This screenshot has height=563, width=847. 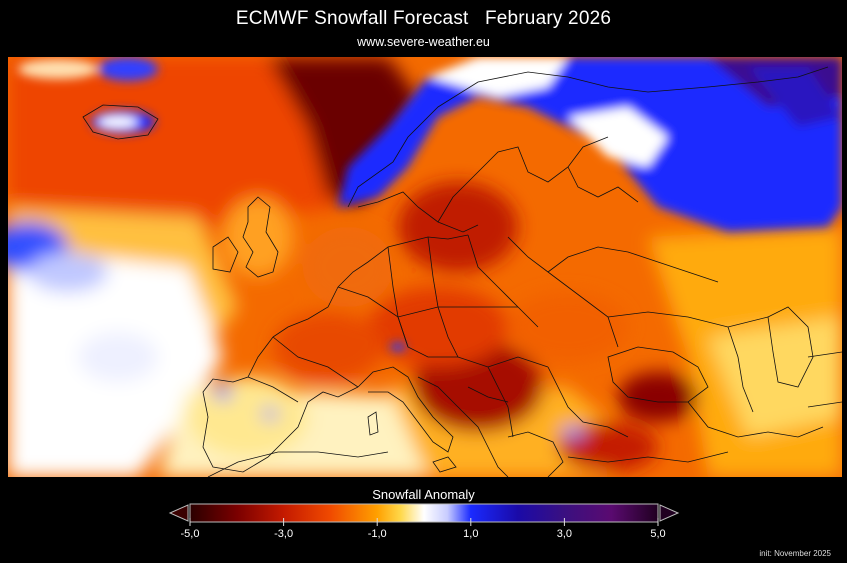 I want to click on colorbar-tick-label: 3,0, so click(x=564, y=534).